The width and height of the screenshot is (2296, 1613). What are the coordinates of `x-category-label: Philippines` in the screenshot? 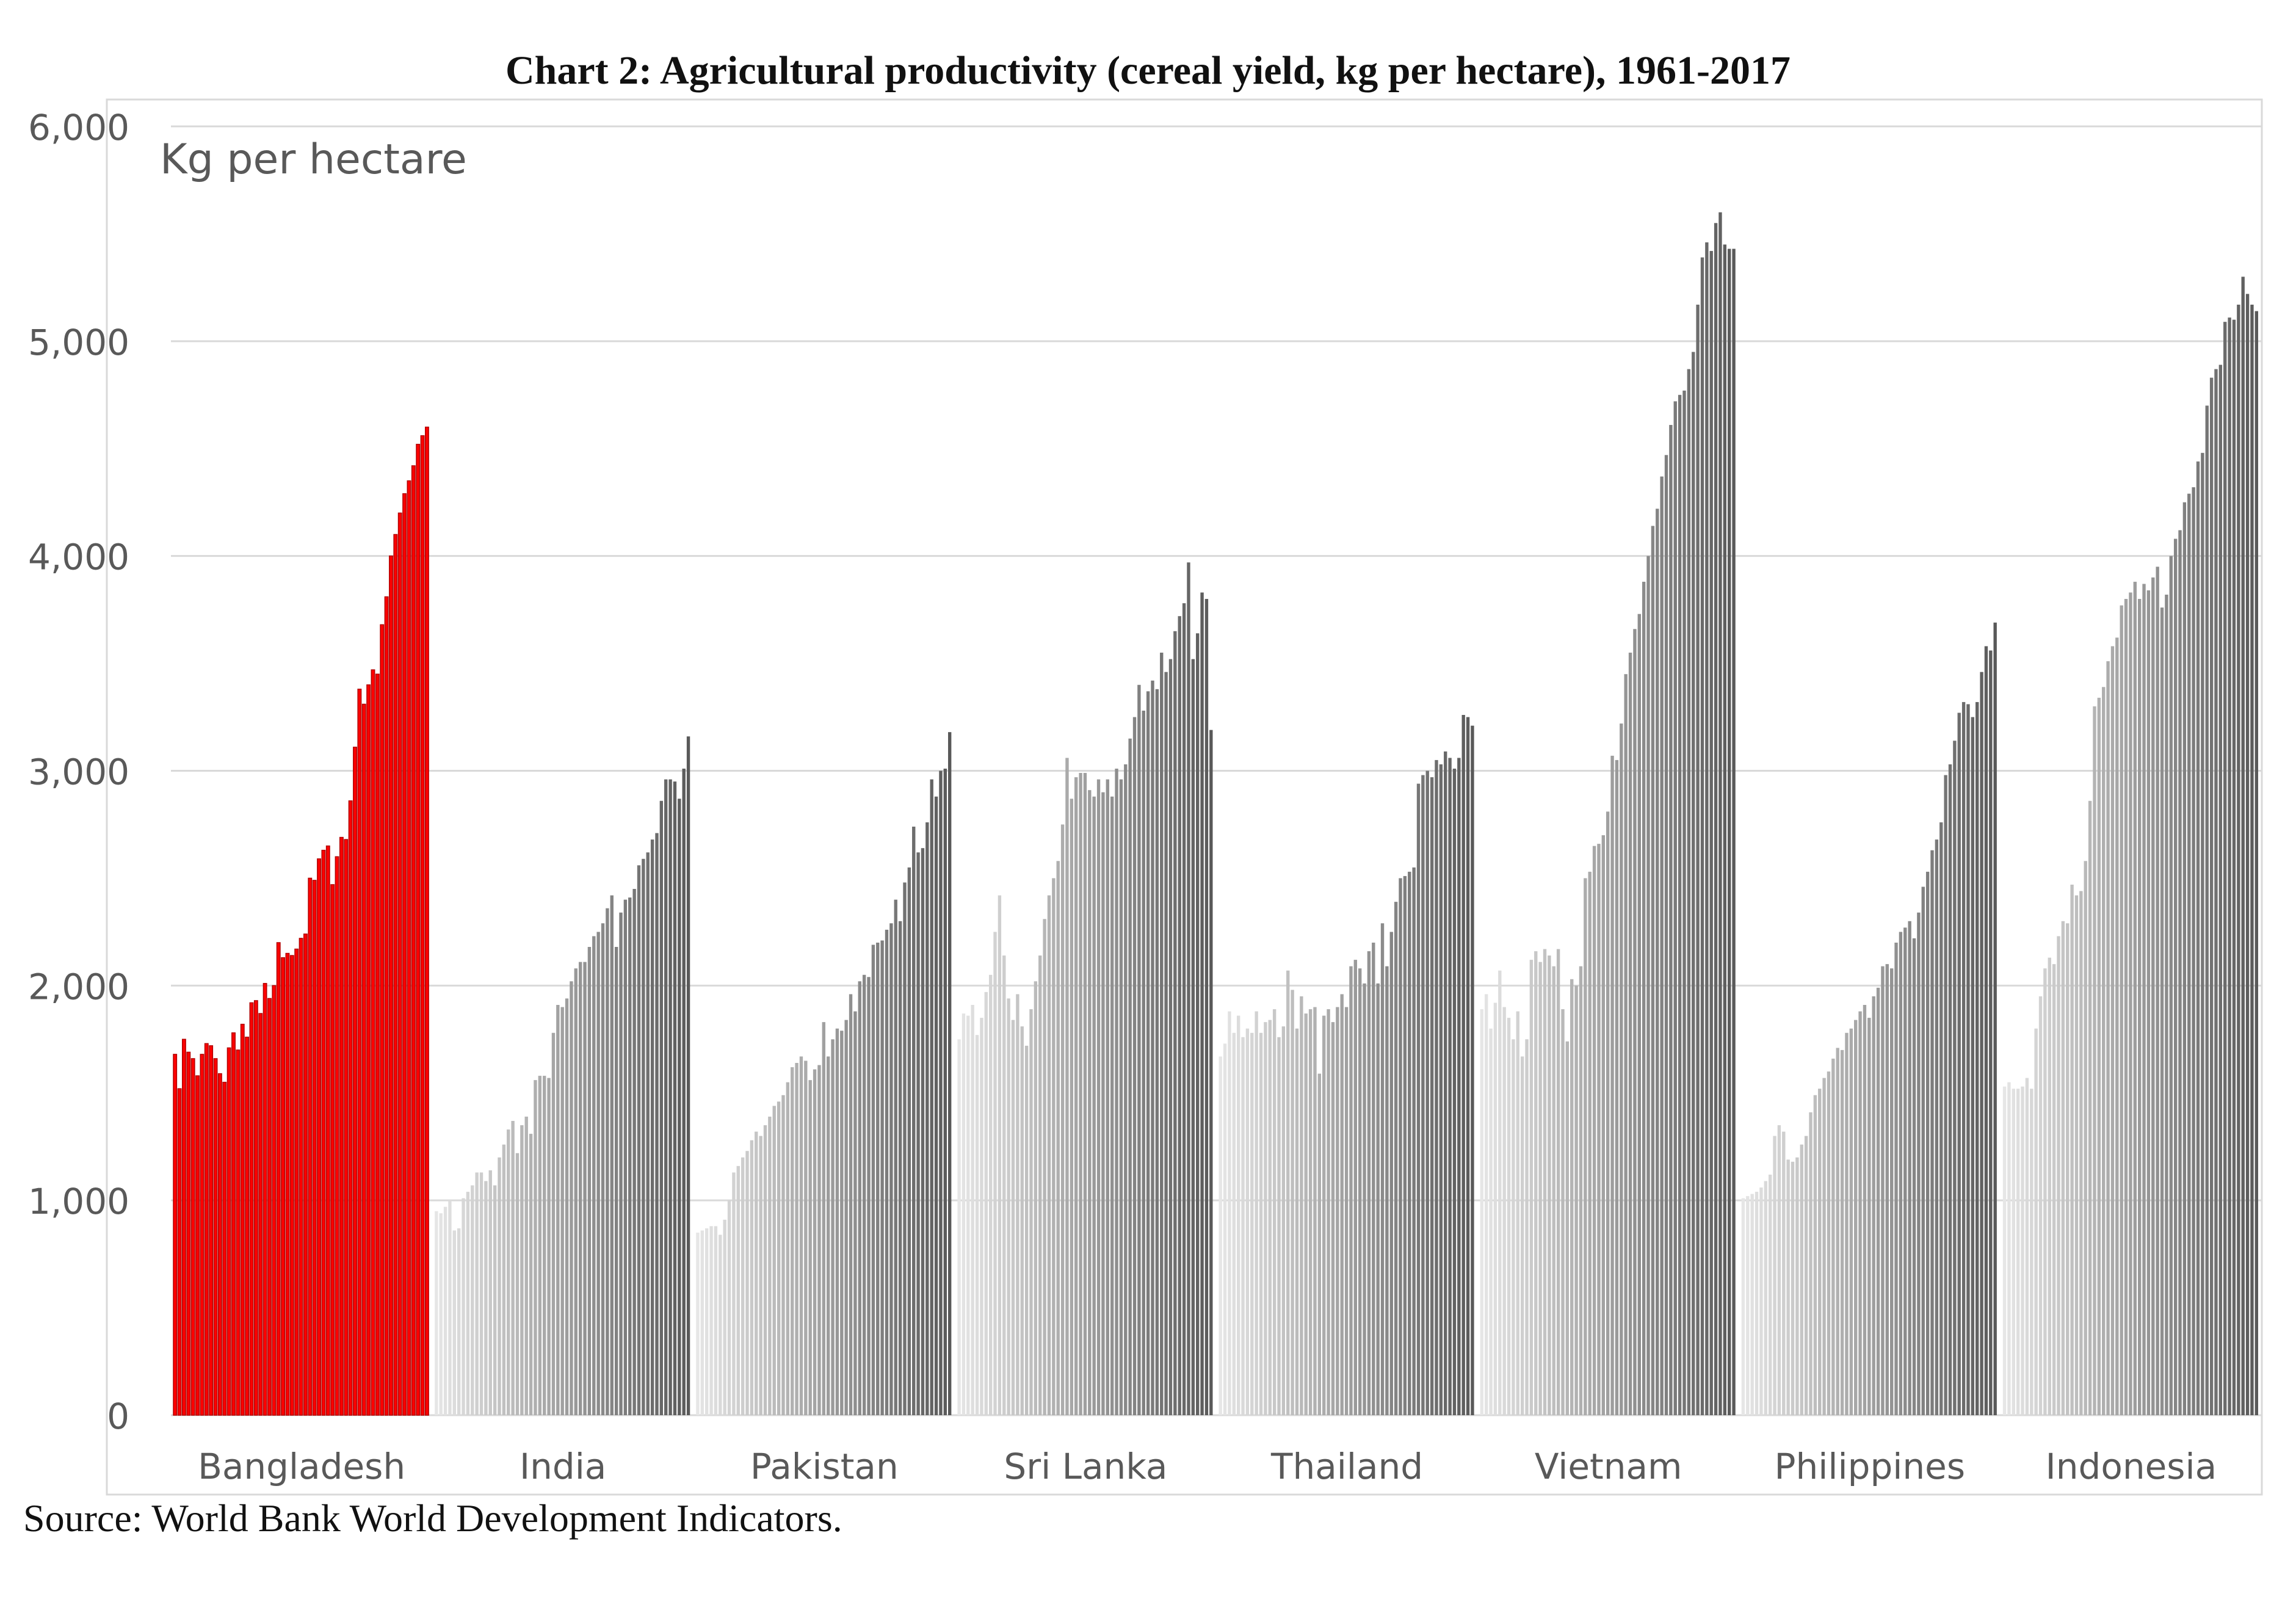 It's located at (1871, 1466).